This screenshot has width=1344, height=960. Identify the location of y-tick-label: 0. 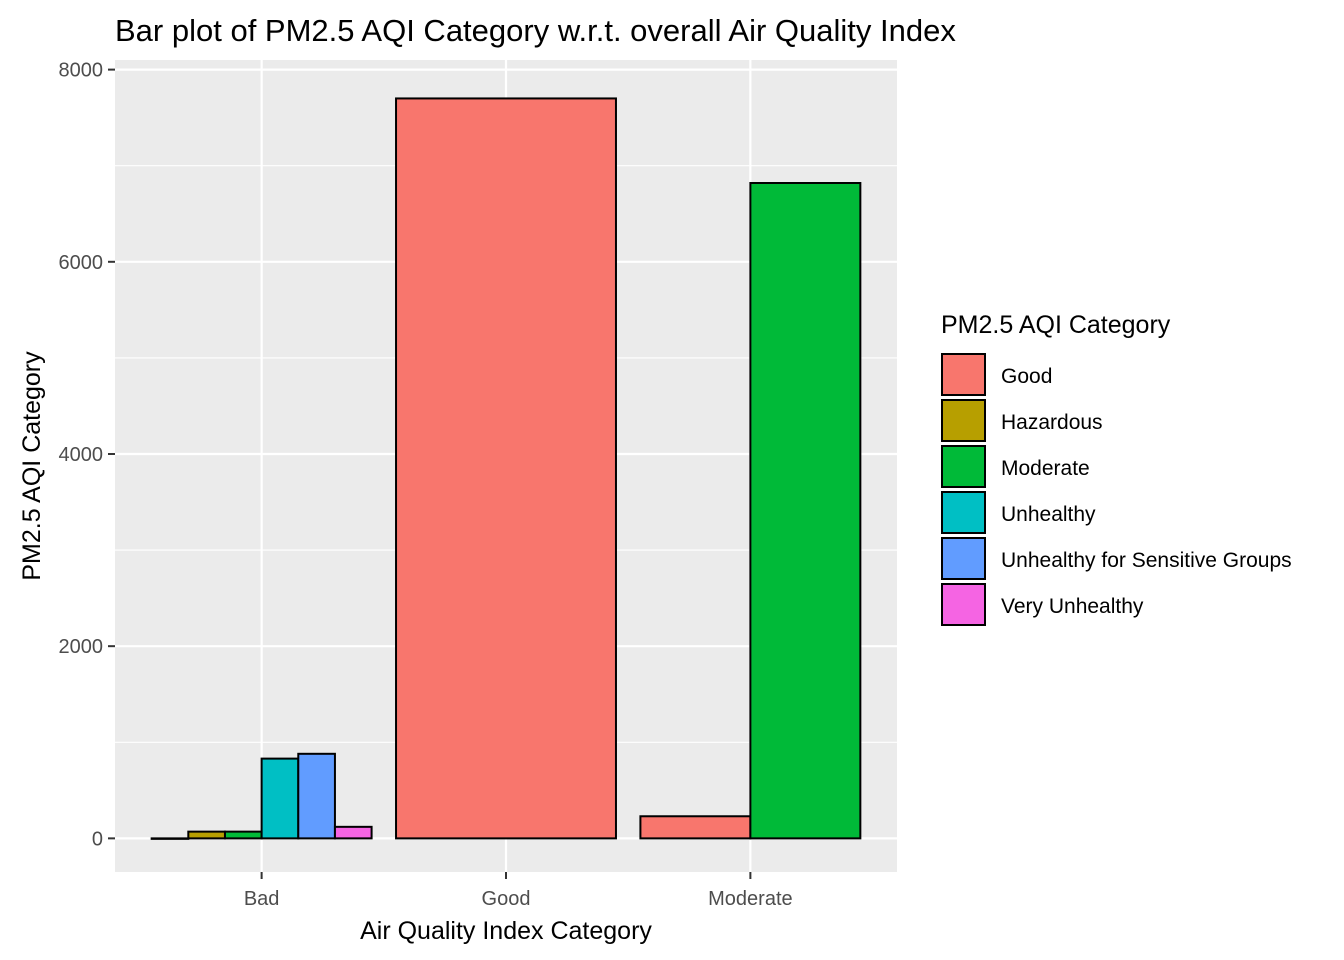
(97, 839).